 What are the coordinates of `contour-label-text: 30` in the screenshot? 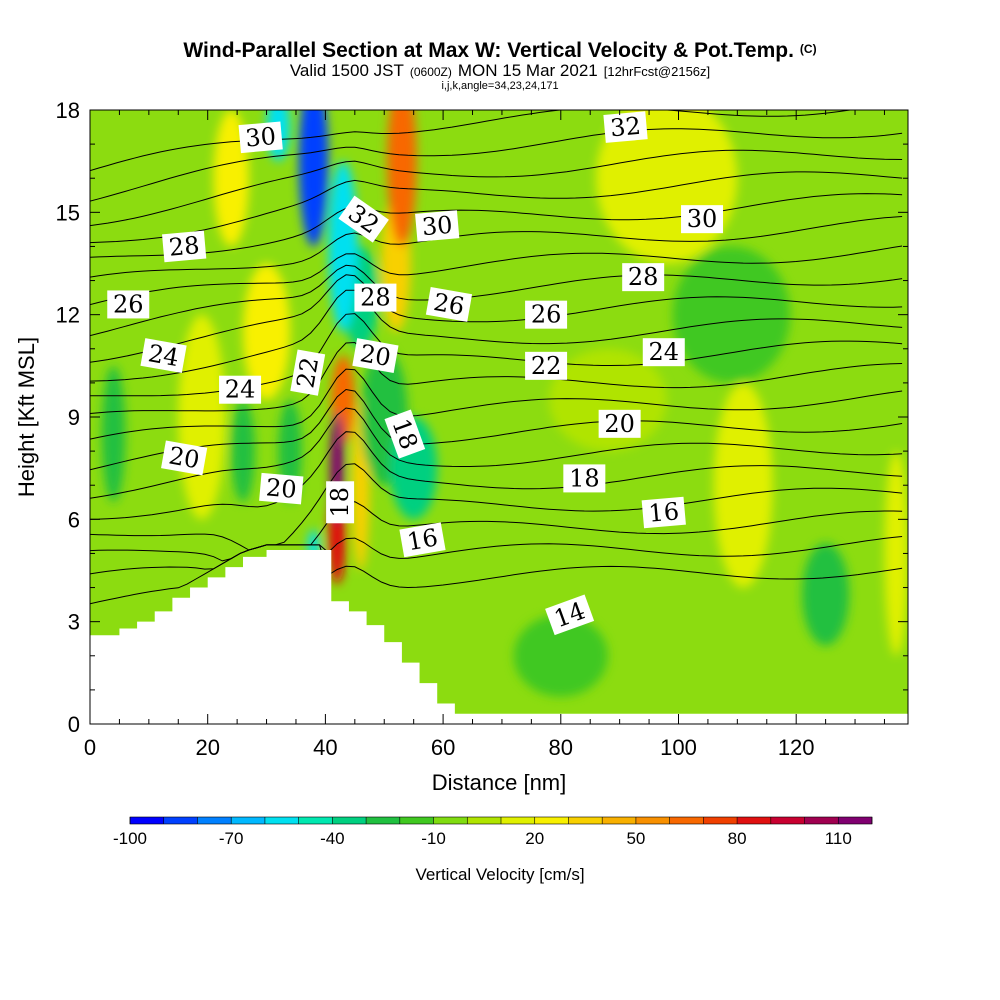 It's located at (437, 226).